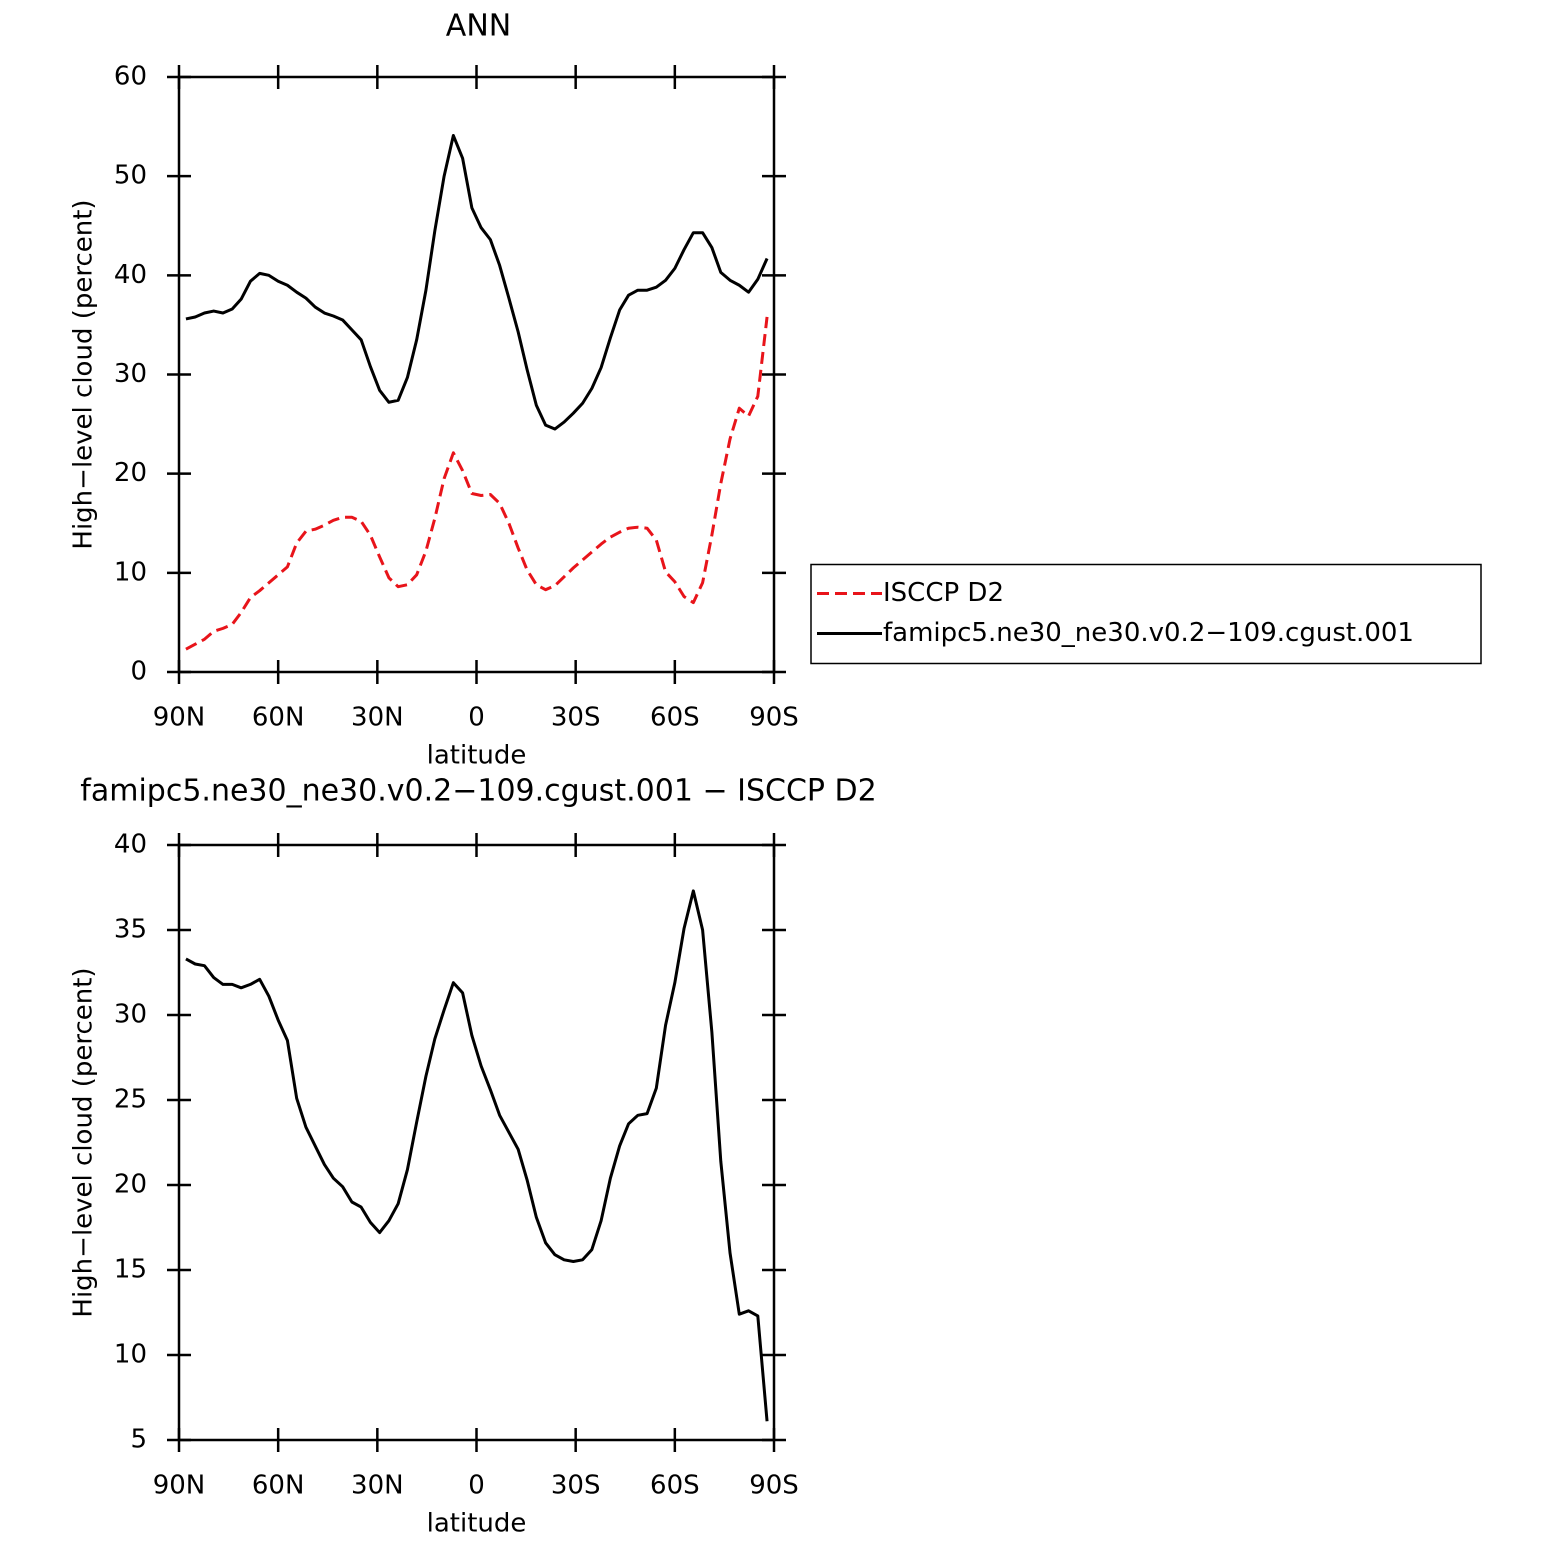 The height and width of the screenshot is (1547, 1549). I want to click on y-tick-label: 0, so click(138, 672).